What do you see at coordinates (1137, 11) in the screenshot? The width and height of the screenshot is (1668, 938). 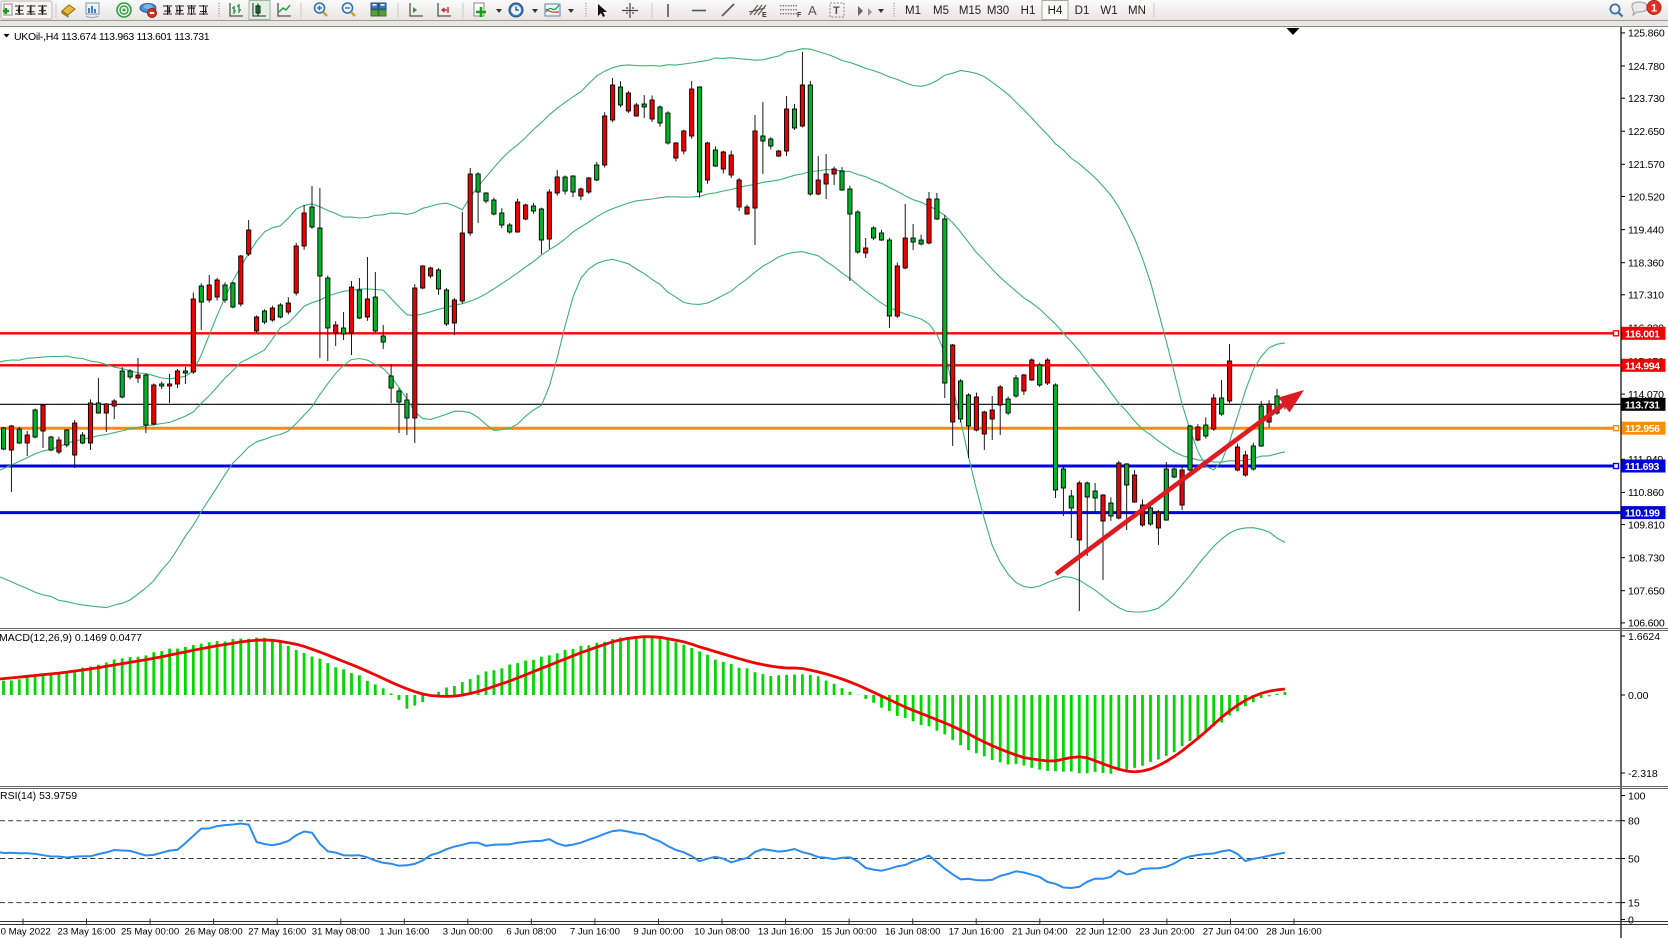 I see `svg-text: MN` at bounding box center [1137, 11].